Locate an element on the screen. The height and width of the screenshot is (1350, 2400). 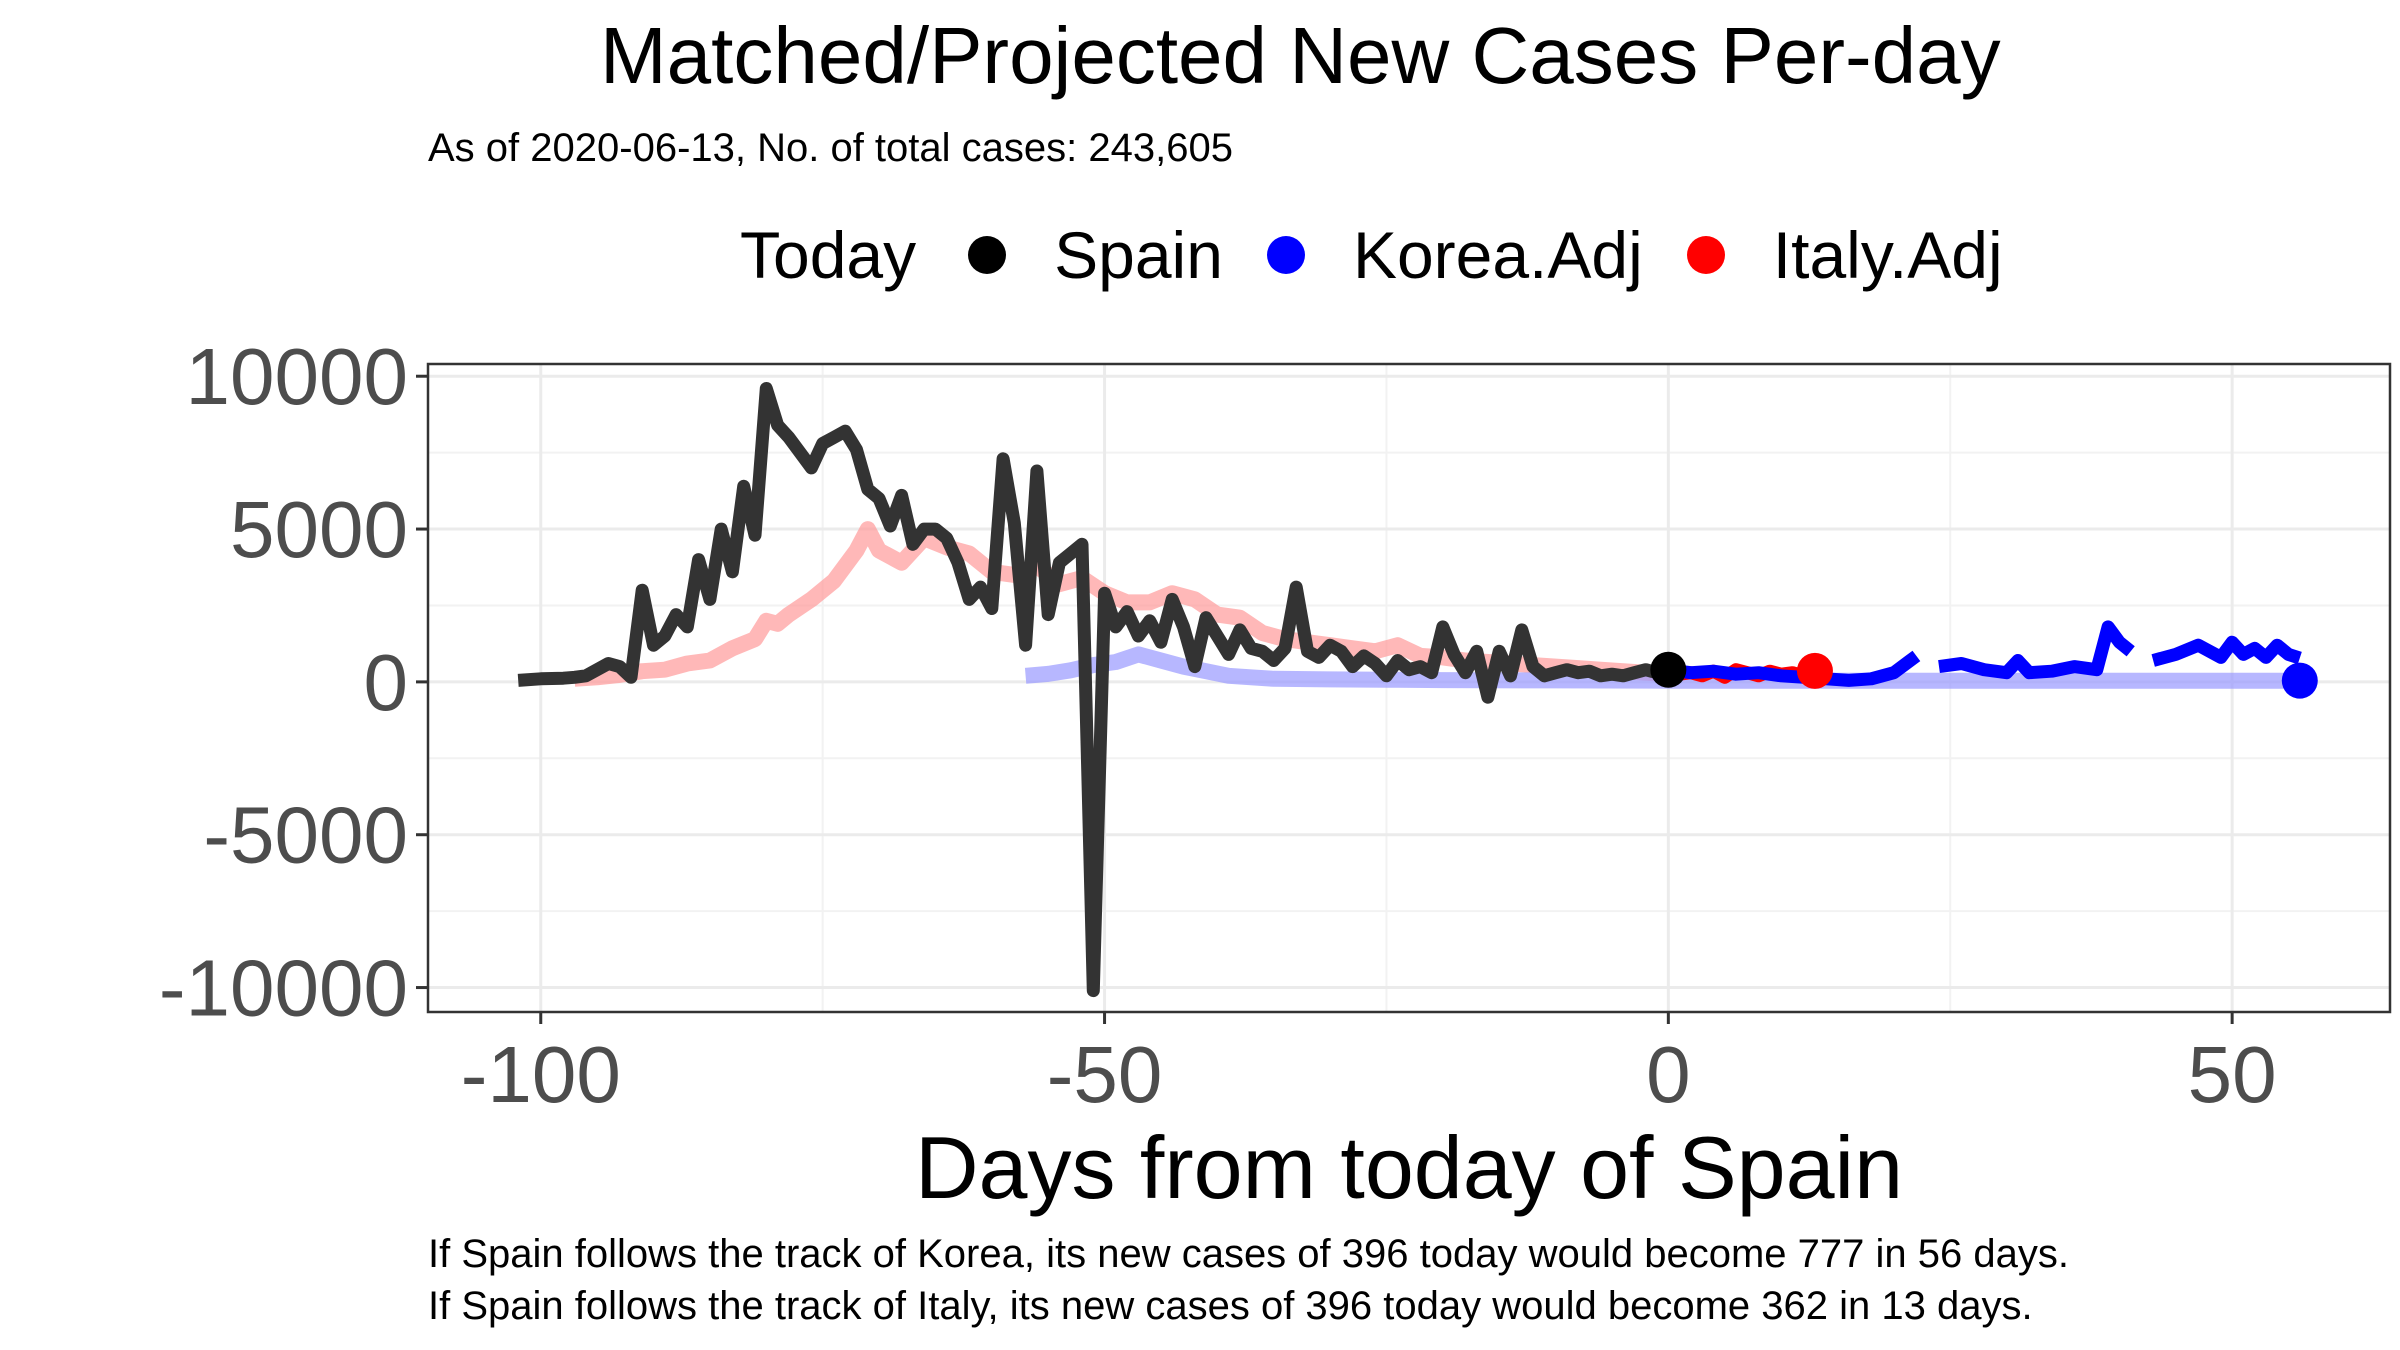
legend-dot-spain is located at coordinates (987, 255).